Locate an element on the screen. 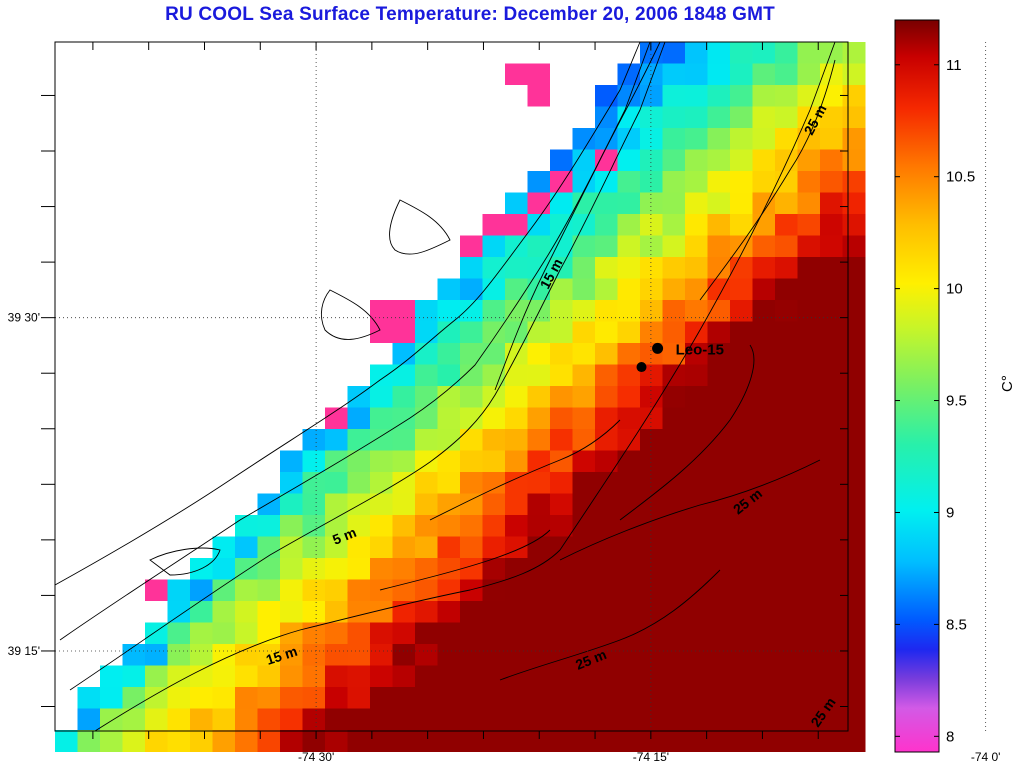 This screenshot has width=1016, height=768. colorbar-frame is located at coordinates (917, 386).